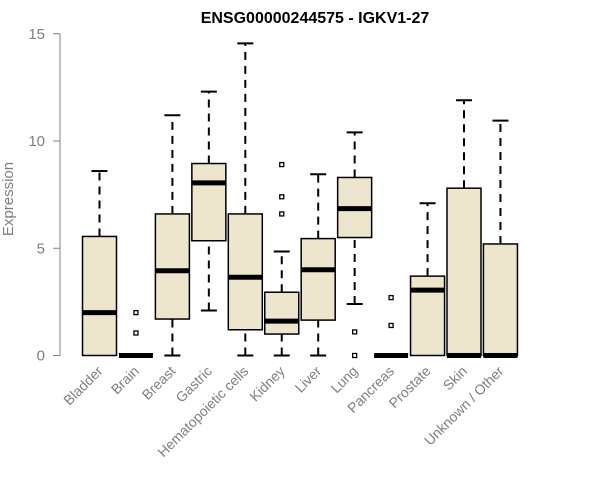 This screenshot has height=500, width=600. Describe the element at coordinates (427, 279) in the screenshot. I see `box-prostate` at that location.